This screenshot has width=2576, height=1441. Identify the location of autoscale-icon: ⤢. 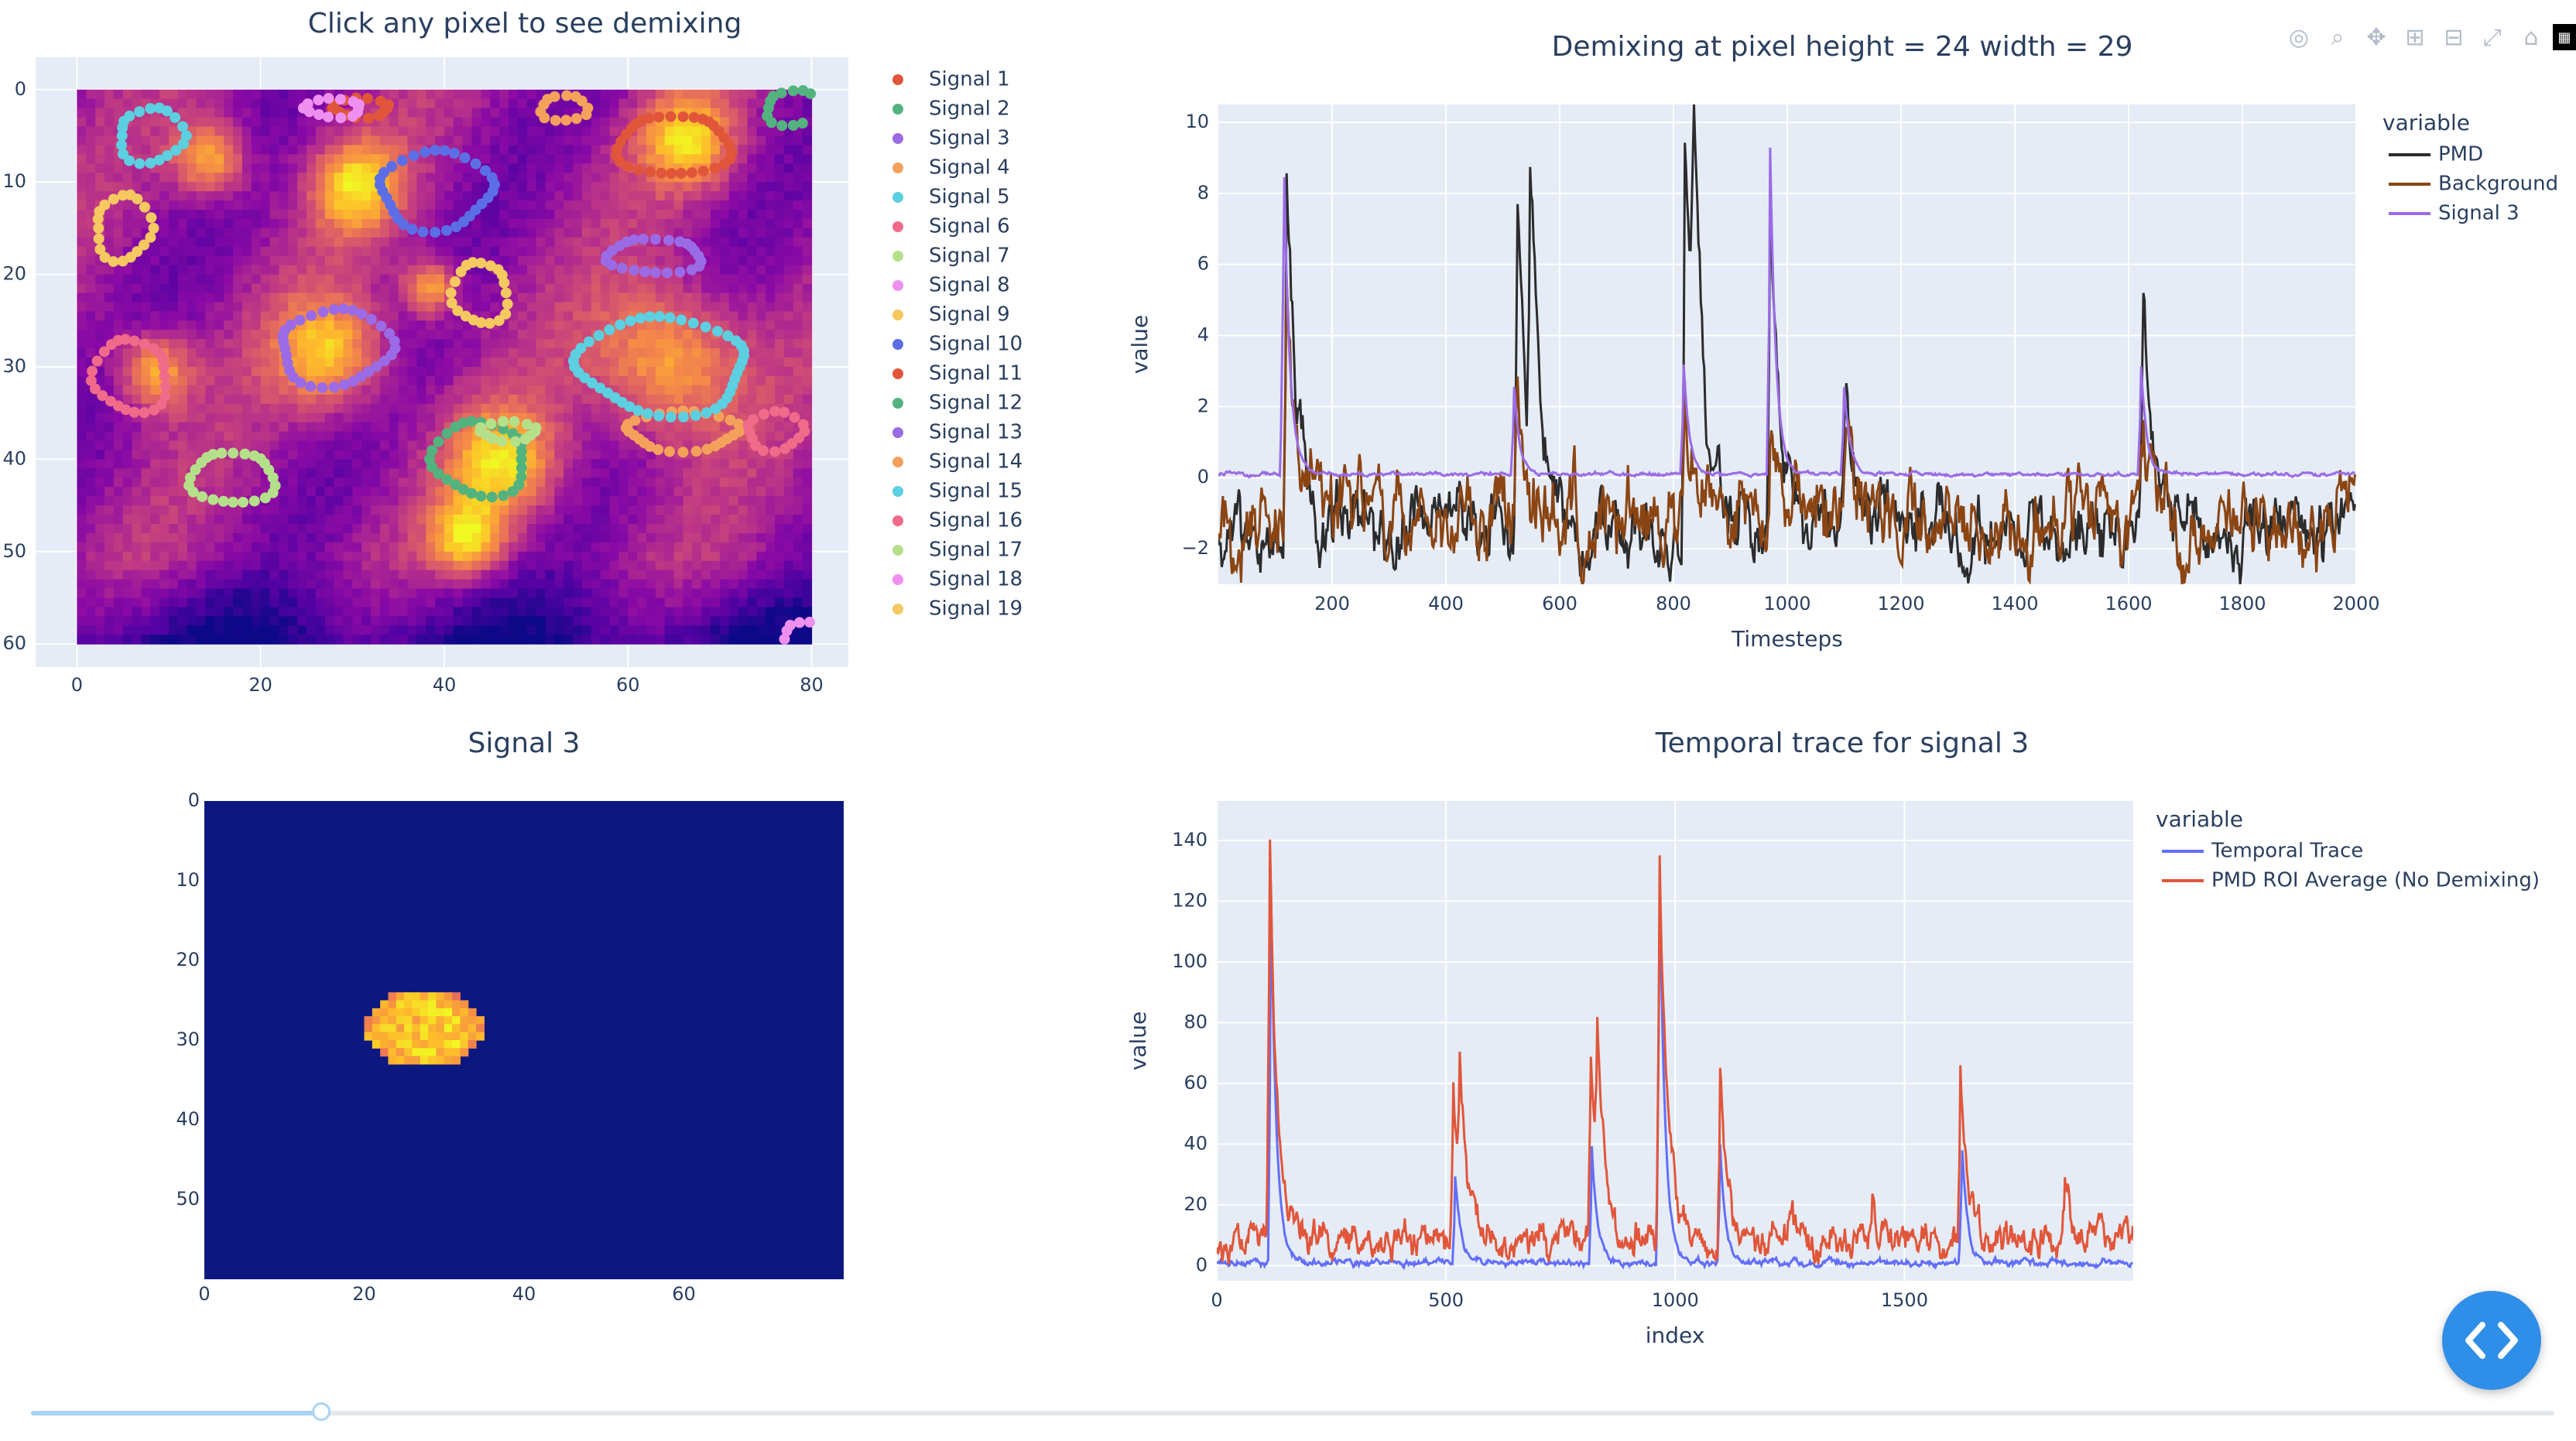
(2492, 37).